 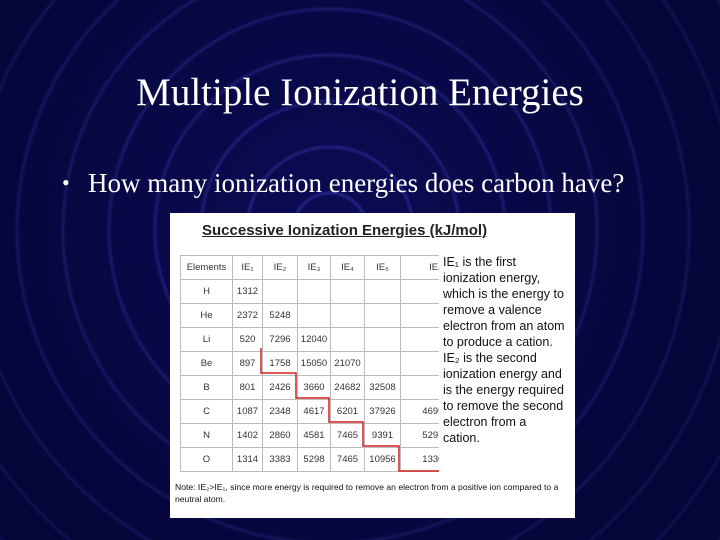 What do you see at coordinates (247, 339) in the screenshot?
I see `value-cell: 520` at bounding box center [247, 339].